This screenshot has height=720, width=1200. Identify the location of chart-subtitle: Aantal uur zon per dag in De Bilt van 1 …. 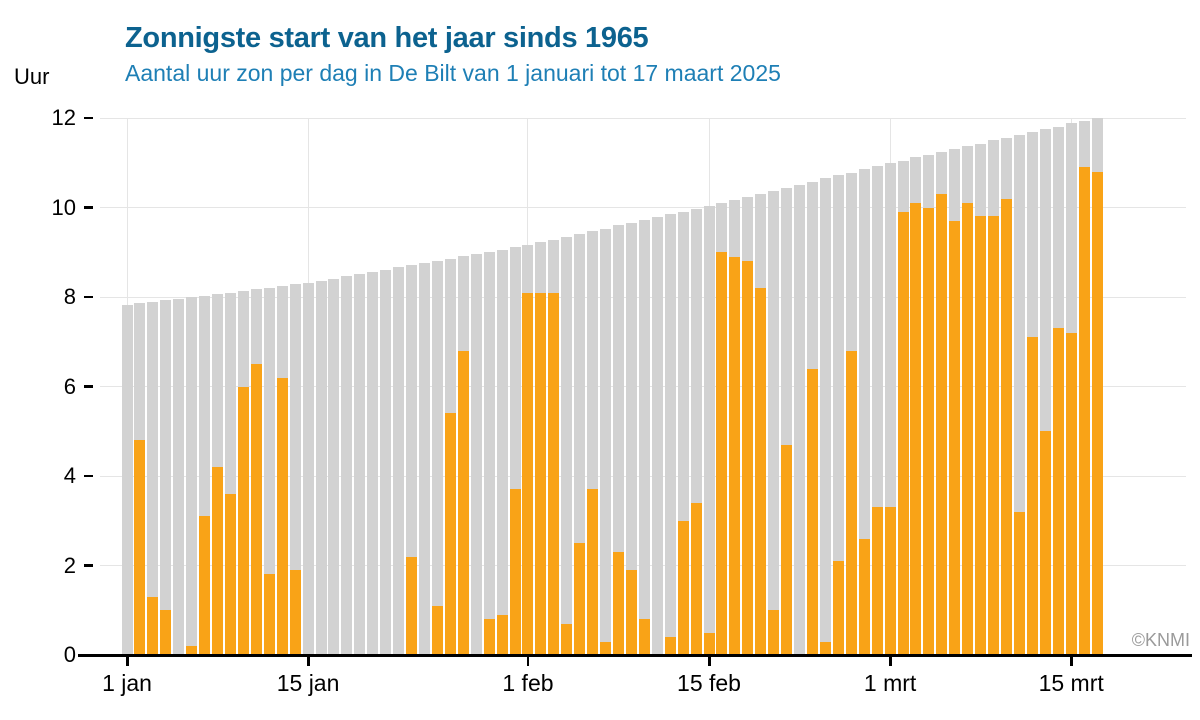
(453, 73).